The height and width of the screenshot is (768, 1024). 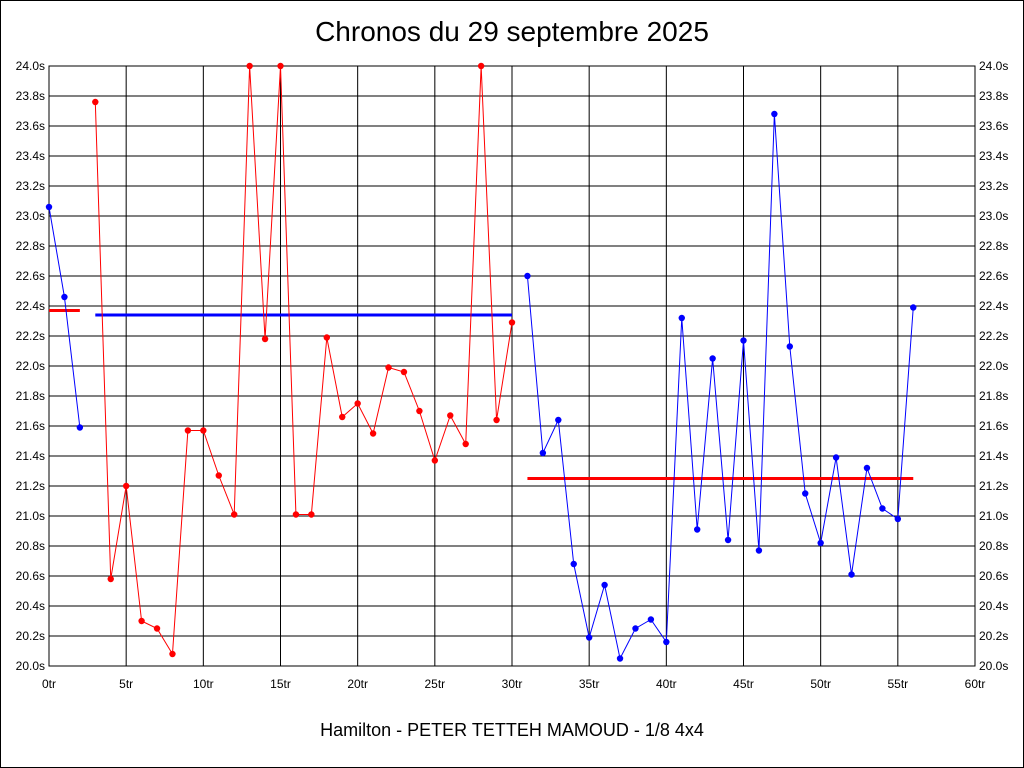 I want to click on x-tick-label: 35tr, so click(x=589, y=684).